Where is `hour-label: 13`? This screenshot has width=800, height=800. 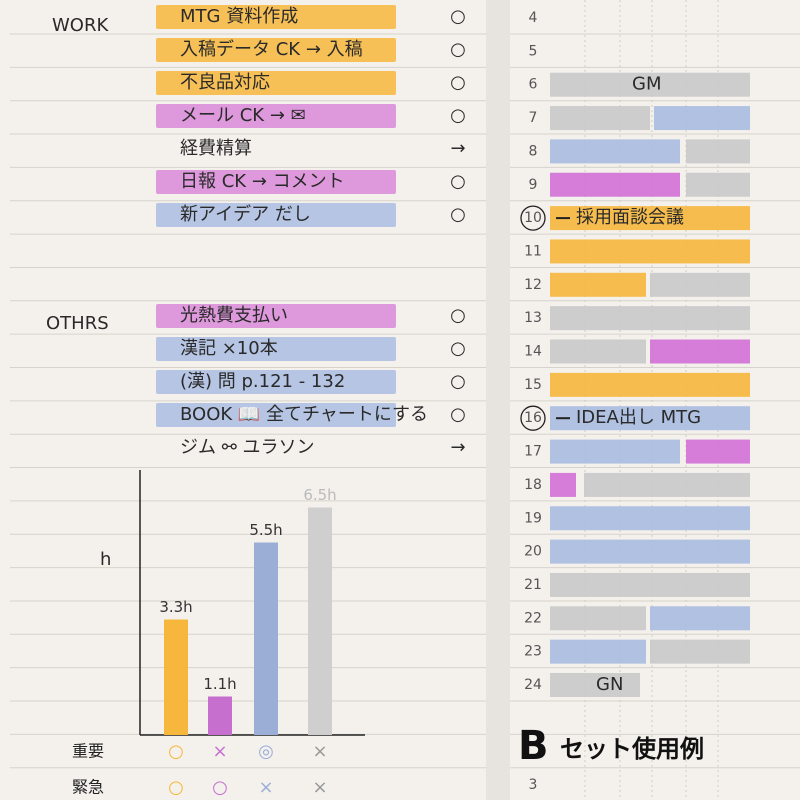
hour-label: 13 is located at coordinates (533, 318).